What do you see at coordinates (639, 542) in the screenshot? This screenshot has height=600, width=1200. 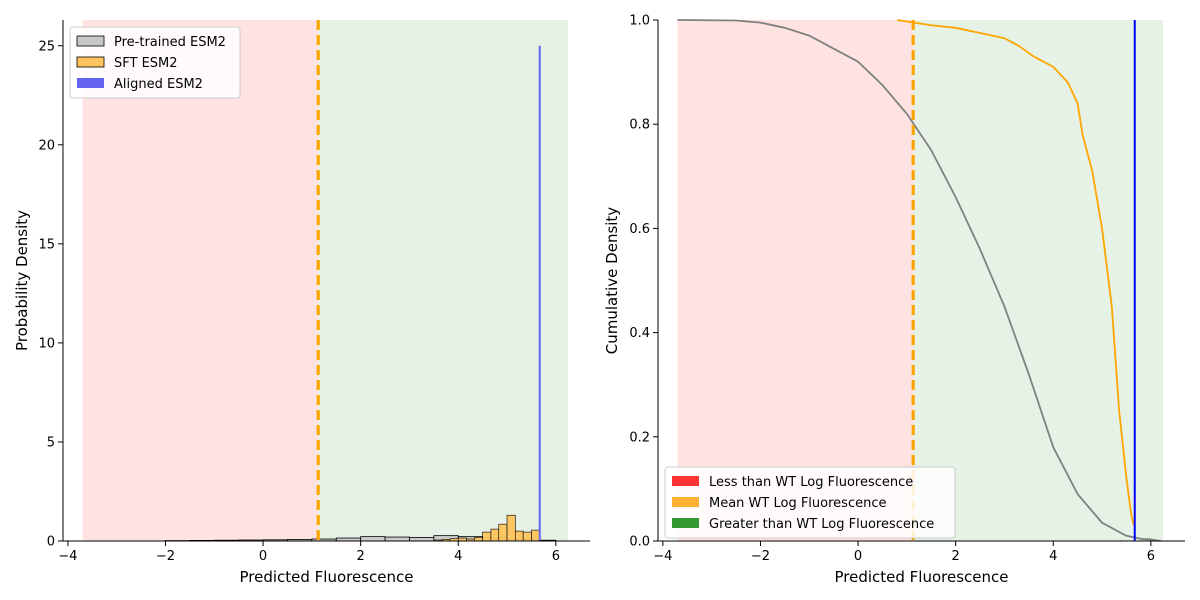 I see `y-tick-label: 0.0` at bounding box center [639, 542].